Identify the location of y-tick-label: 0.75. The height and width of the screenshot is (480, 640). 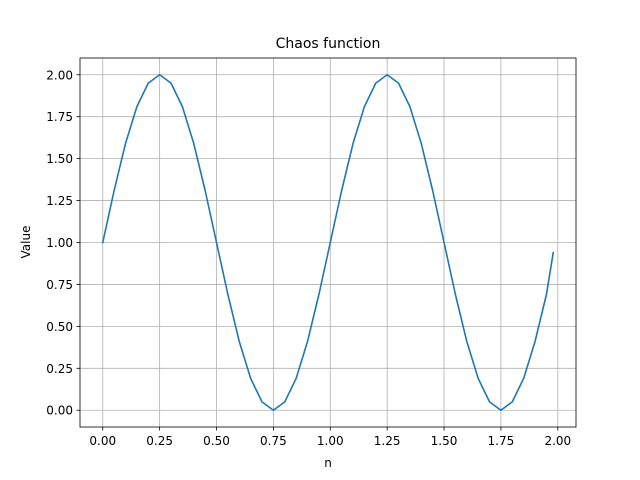
(59, 285).